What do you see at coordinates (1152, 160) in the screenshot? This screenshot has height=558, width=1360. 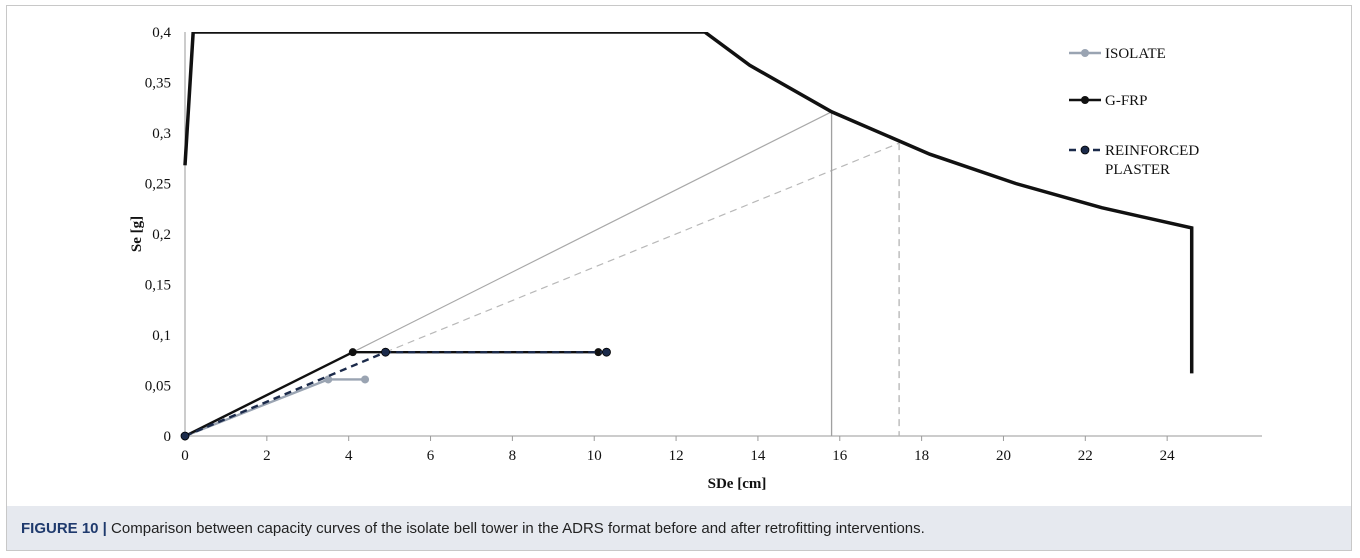 I see `legend-label-3: REINFORCED PLASTER` at bounding box center [1152, 160].